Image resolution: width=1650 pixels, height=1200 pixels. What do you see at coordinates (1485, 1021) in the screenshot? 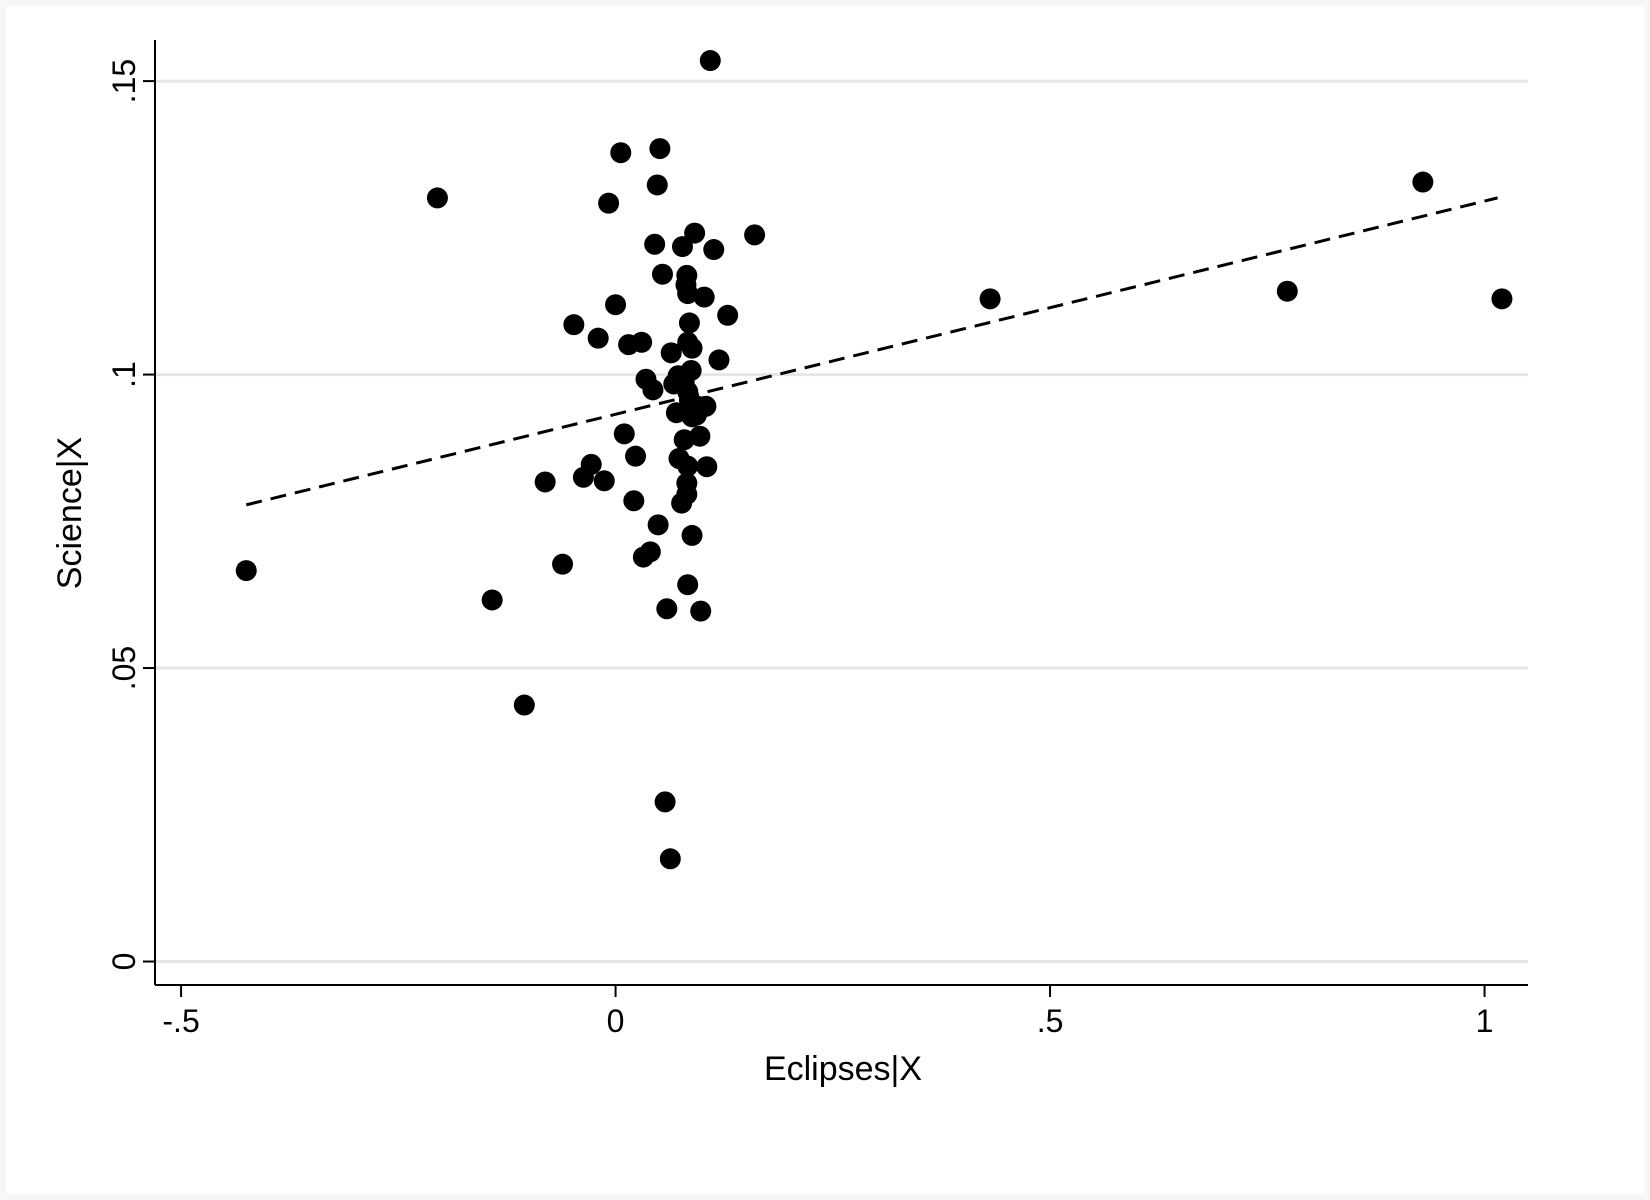
I see `x-tick-label: 1` at bounding box center [1485, 1021].